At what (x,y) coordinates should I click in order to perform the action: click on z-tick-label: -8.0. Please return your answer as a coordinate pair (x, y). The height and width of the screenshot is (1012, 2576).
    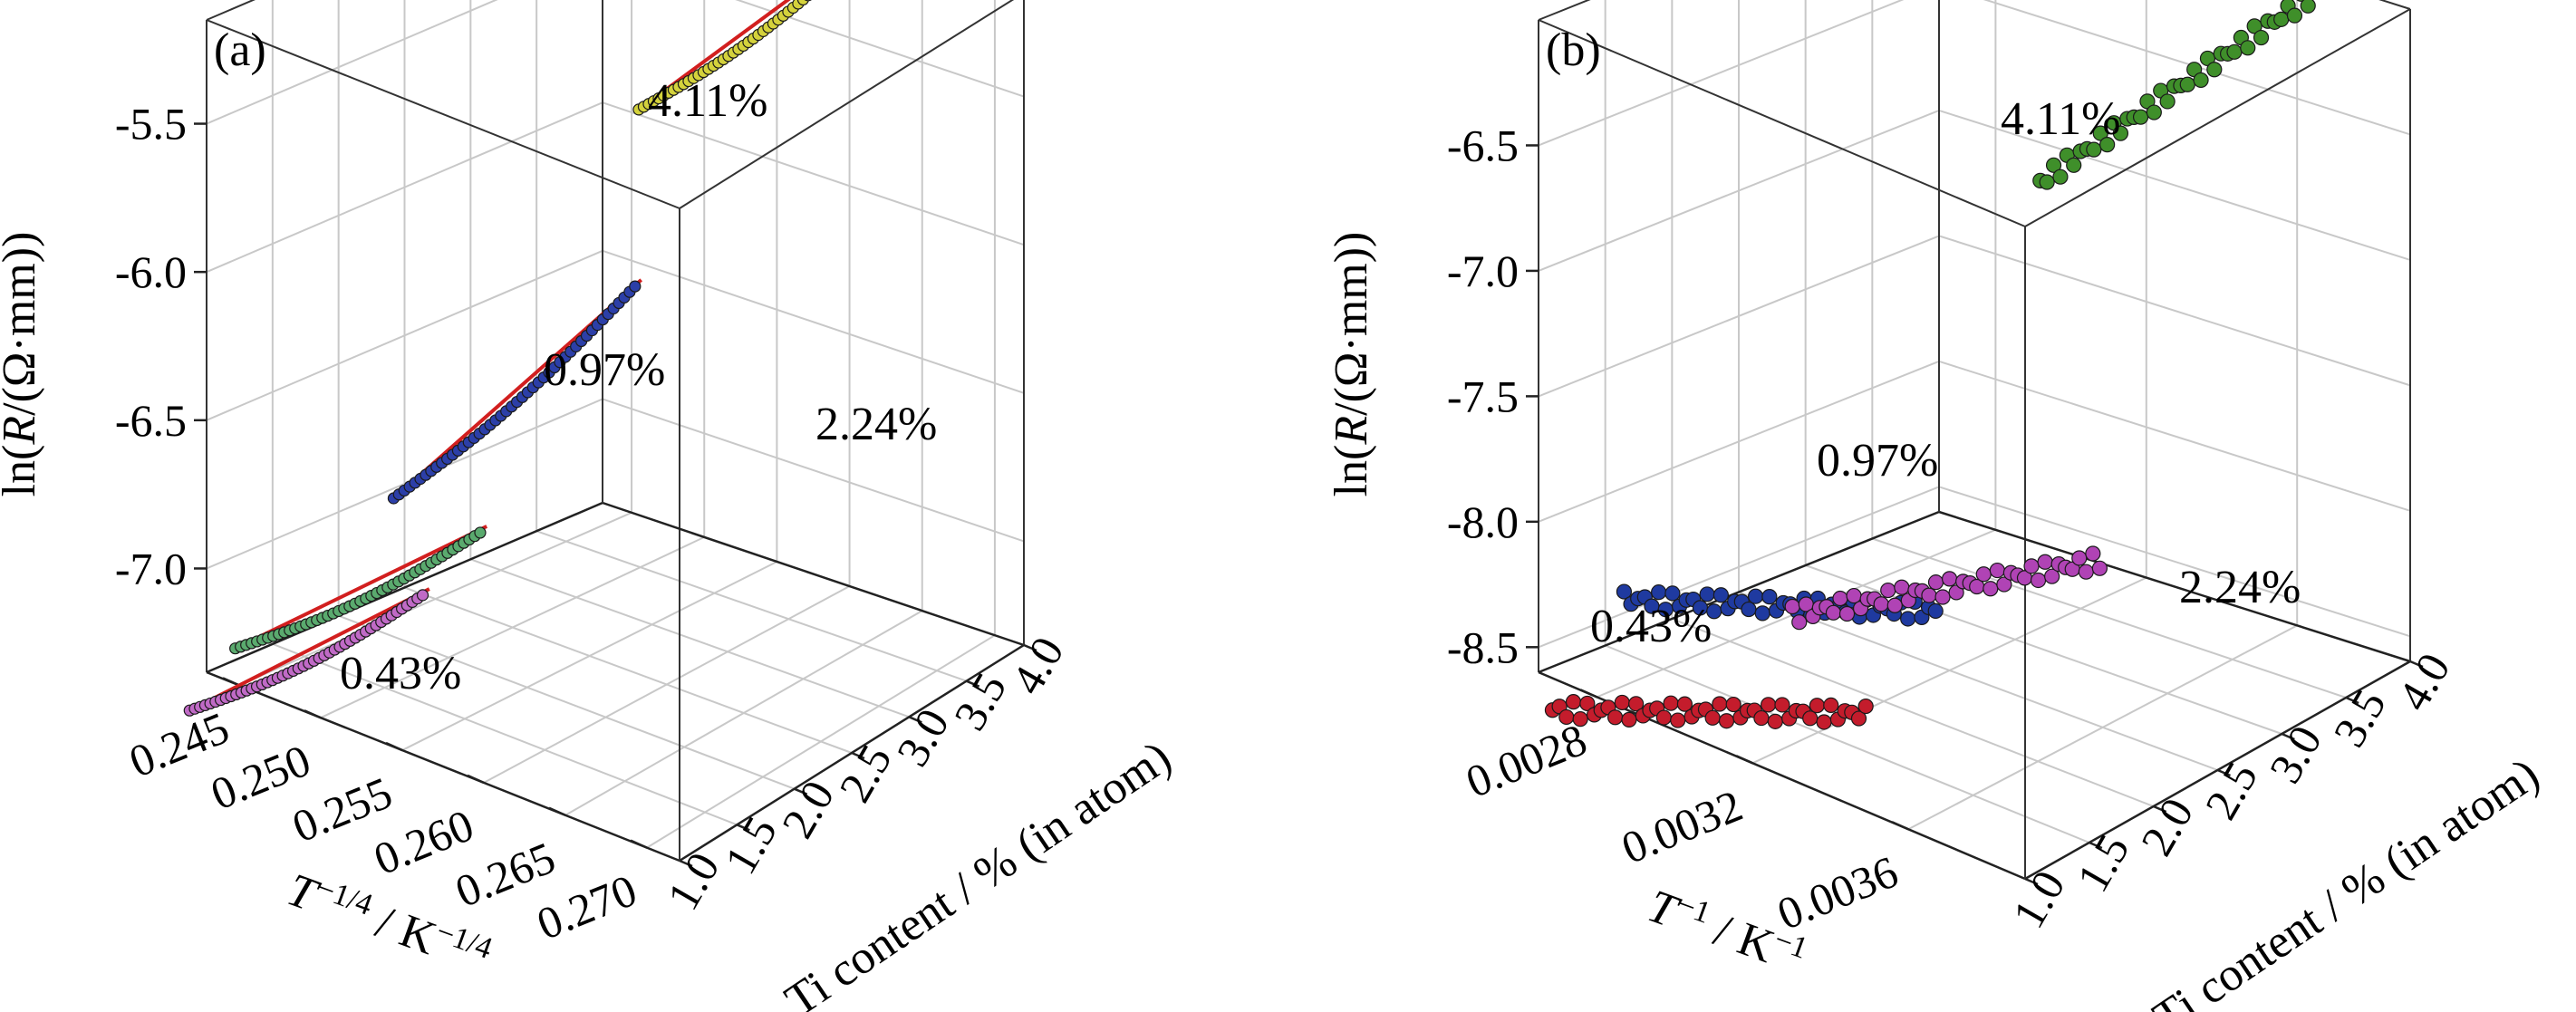
    Looking at the image, I should click on (1483, 521).